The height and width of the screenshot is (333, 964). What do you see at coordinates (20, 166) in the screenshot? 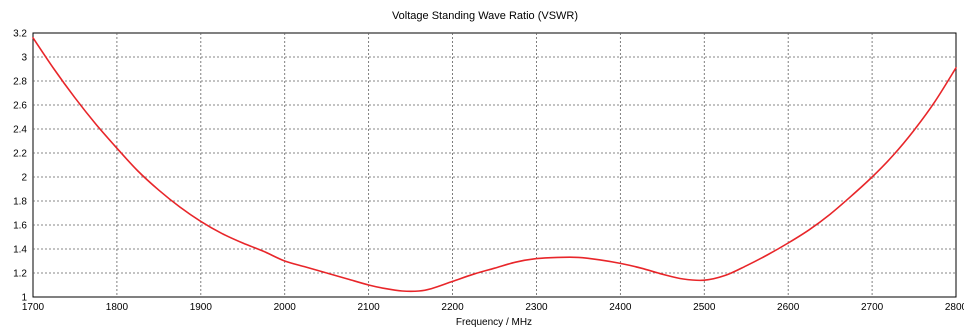
I see `y-axis-ticks: 1 1.2 1.4 1.6 1.8 2 2.2 2.4 2.6 2.8 3 3.2` at bounding box center [20, 166].